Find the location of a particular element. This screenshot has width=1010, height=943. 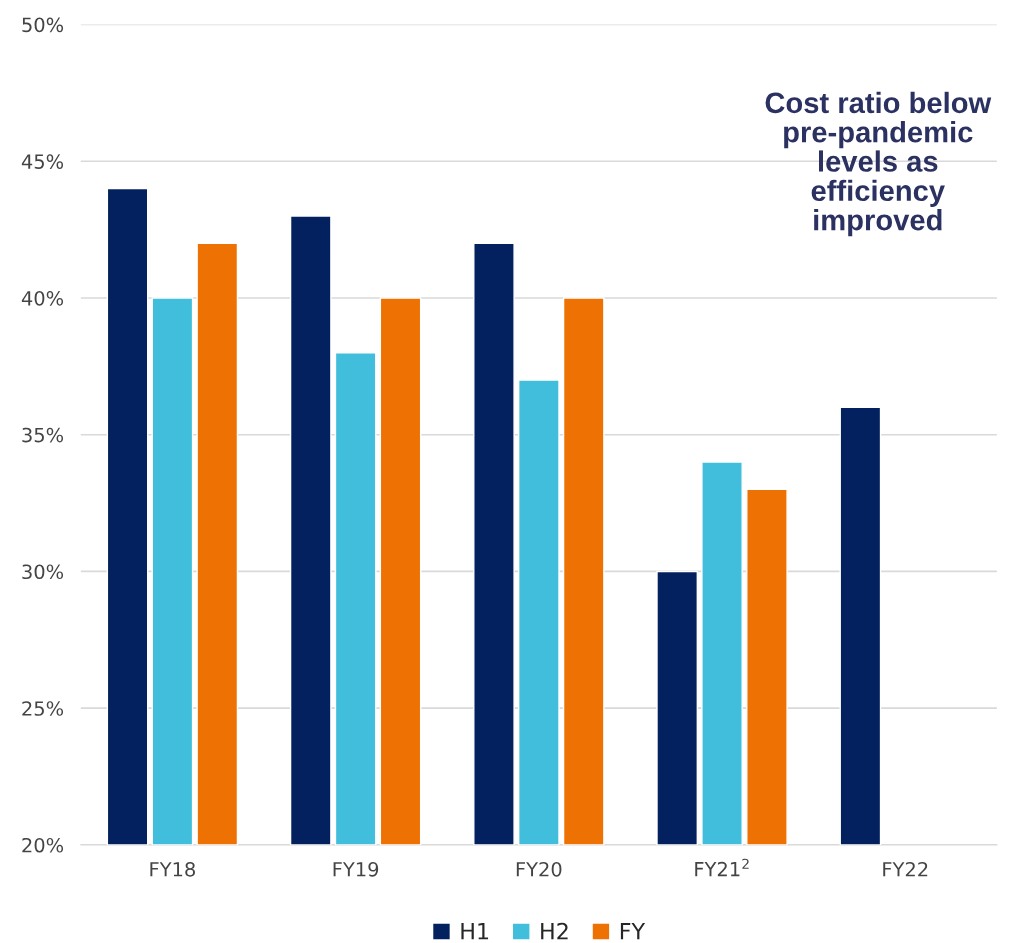

annotation: Cost ratio below pre-pandemic levels as efficiency improved is located at coordinates (878, 164).